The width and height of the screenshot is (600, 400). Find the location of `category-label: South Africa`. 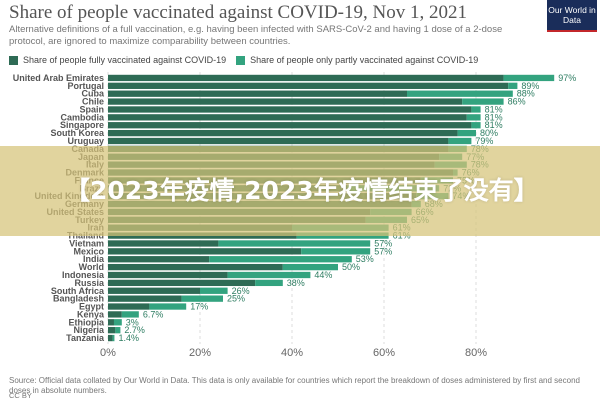

category-label: South Africa is located at coordinates (78, 291).